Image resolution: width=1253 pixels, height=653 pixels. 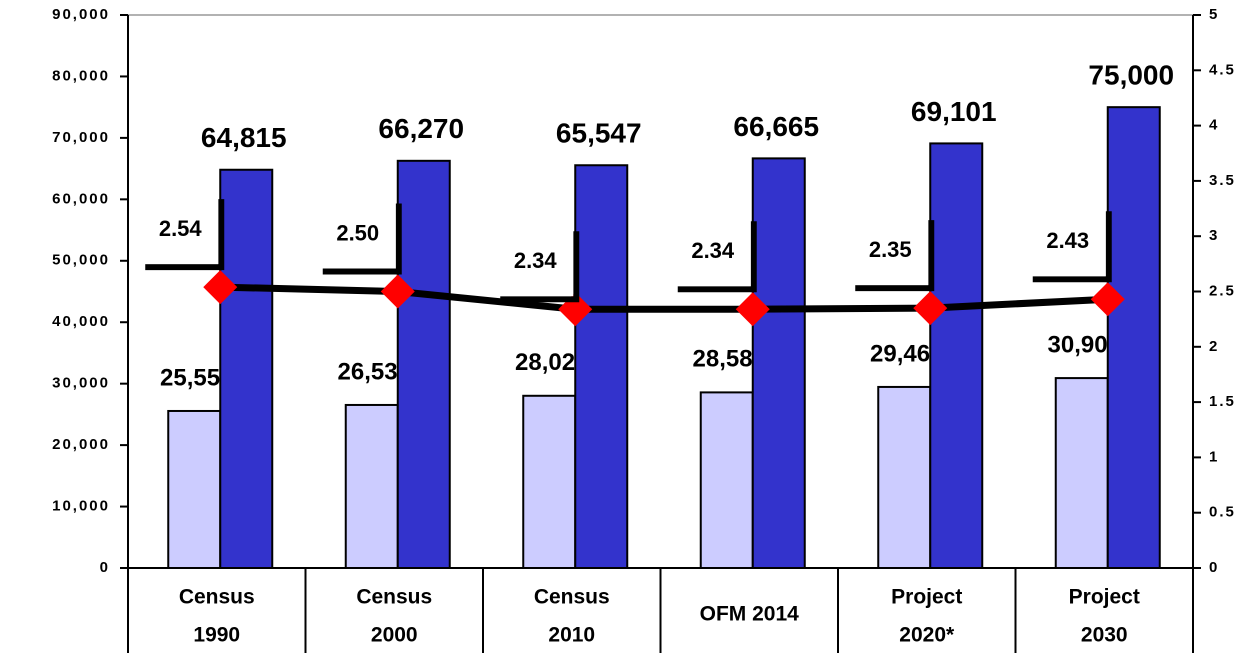 What do you see at coordinates (81, 75) in the screenshot?
I see `y-tick-label: 80,000` at bounding box center [81, 75].